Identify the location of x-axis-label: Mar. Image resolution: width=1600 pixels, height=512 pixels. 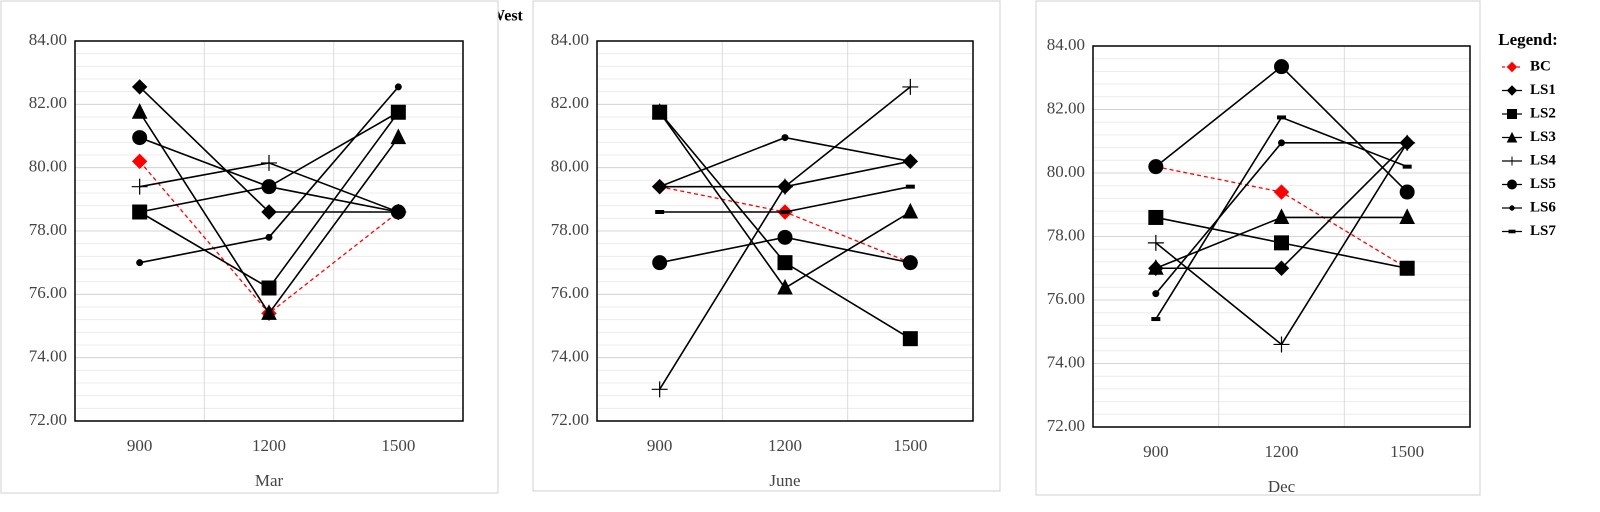
(269, 480).